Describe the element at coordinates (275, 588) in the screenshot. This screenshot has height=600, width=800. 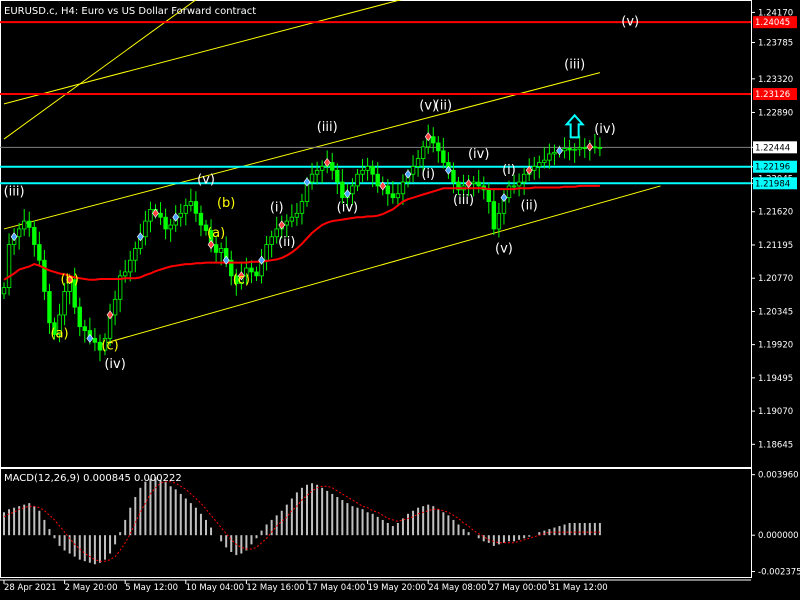
I see `time-axis-label: 12 May 16:00` at that location.